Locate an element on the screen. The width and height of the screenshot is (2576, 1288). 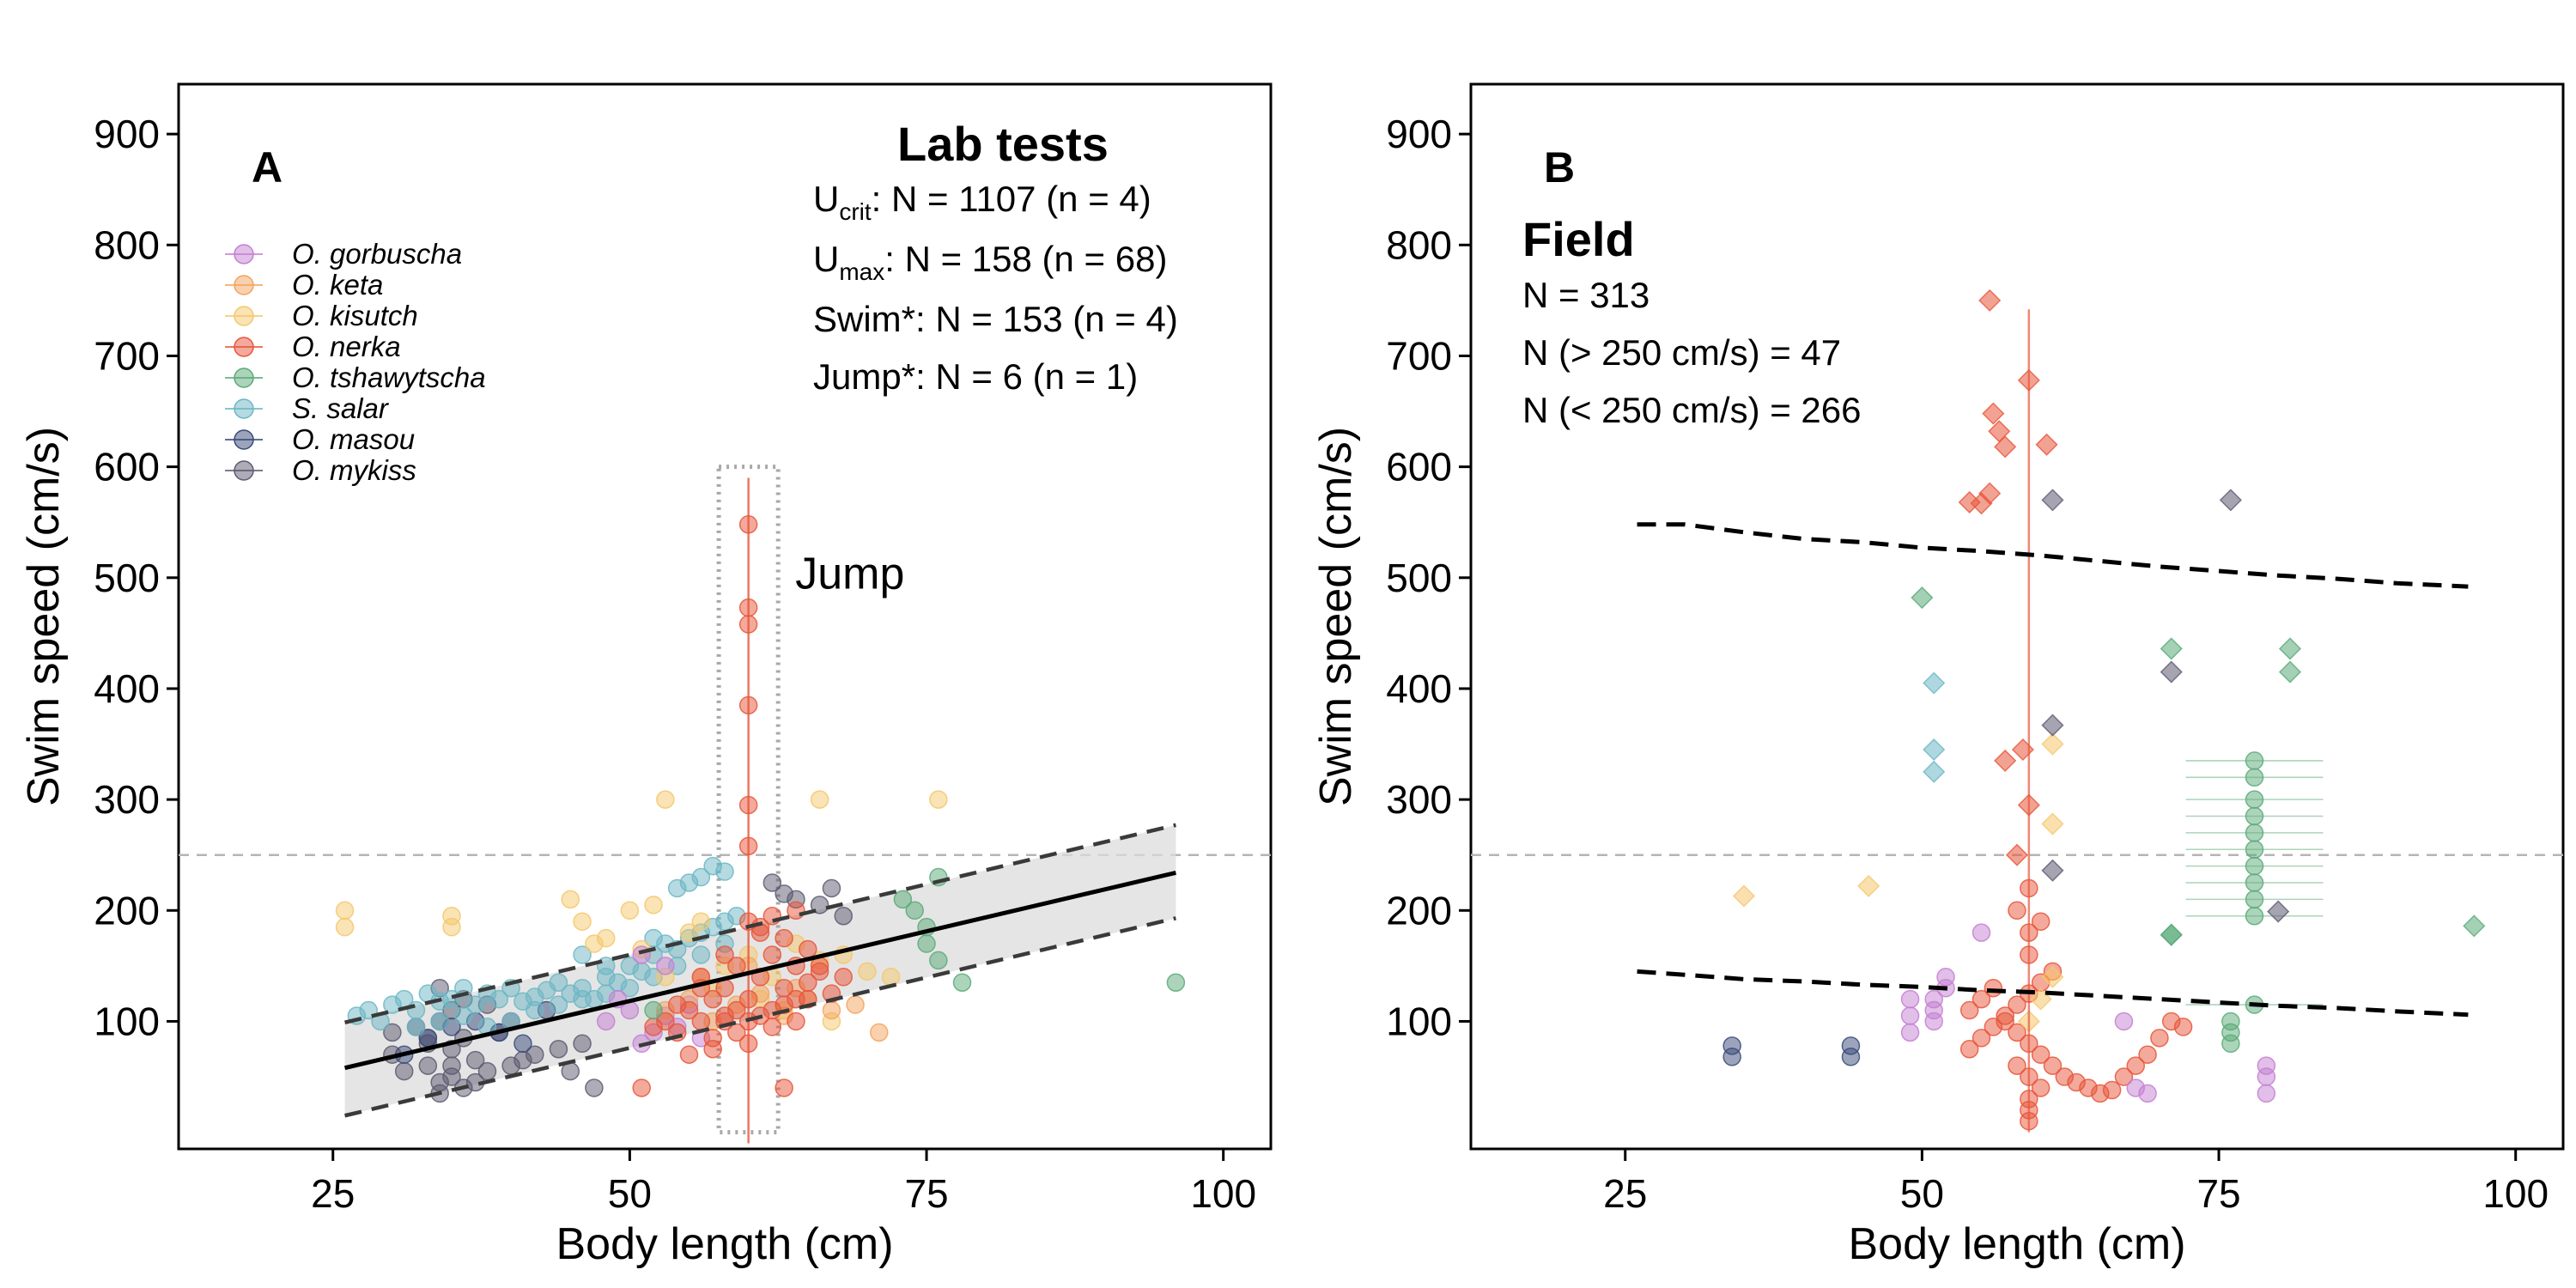
y-tick-label: 200 is located at coordinates (1419, 910).